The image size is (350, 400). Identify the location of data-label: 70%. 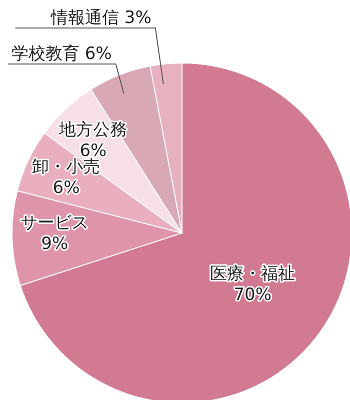
(253, 294).